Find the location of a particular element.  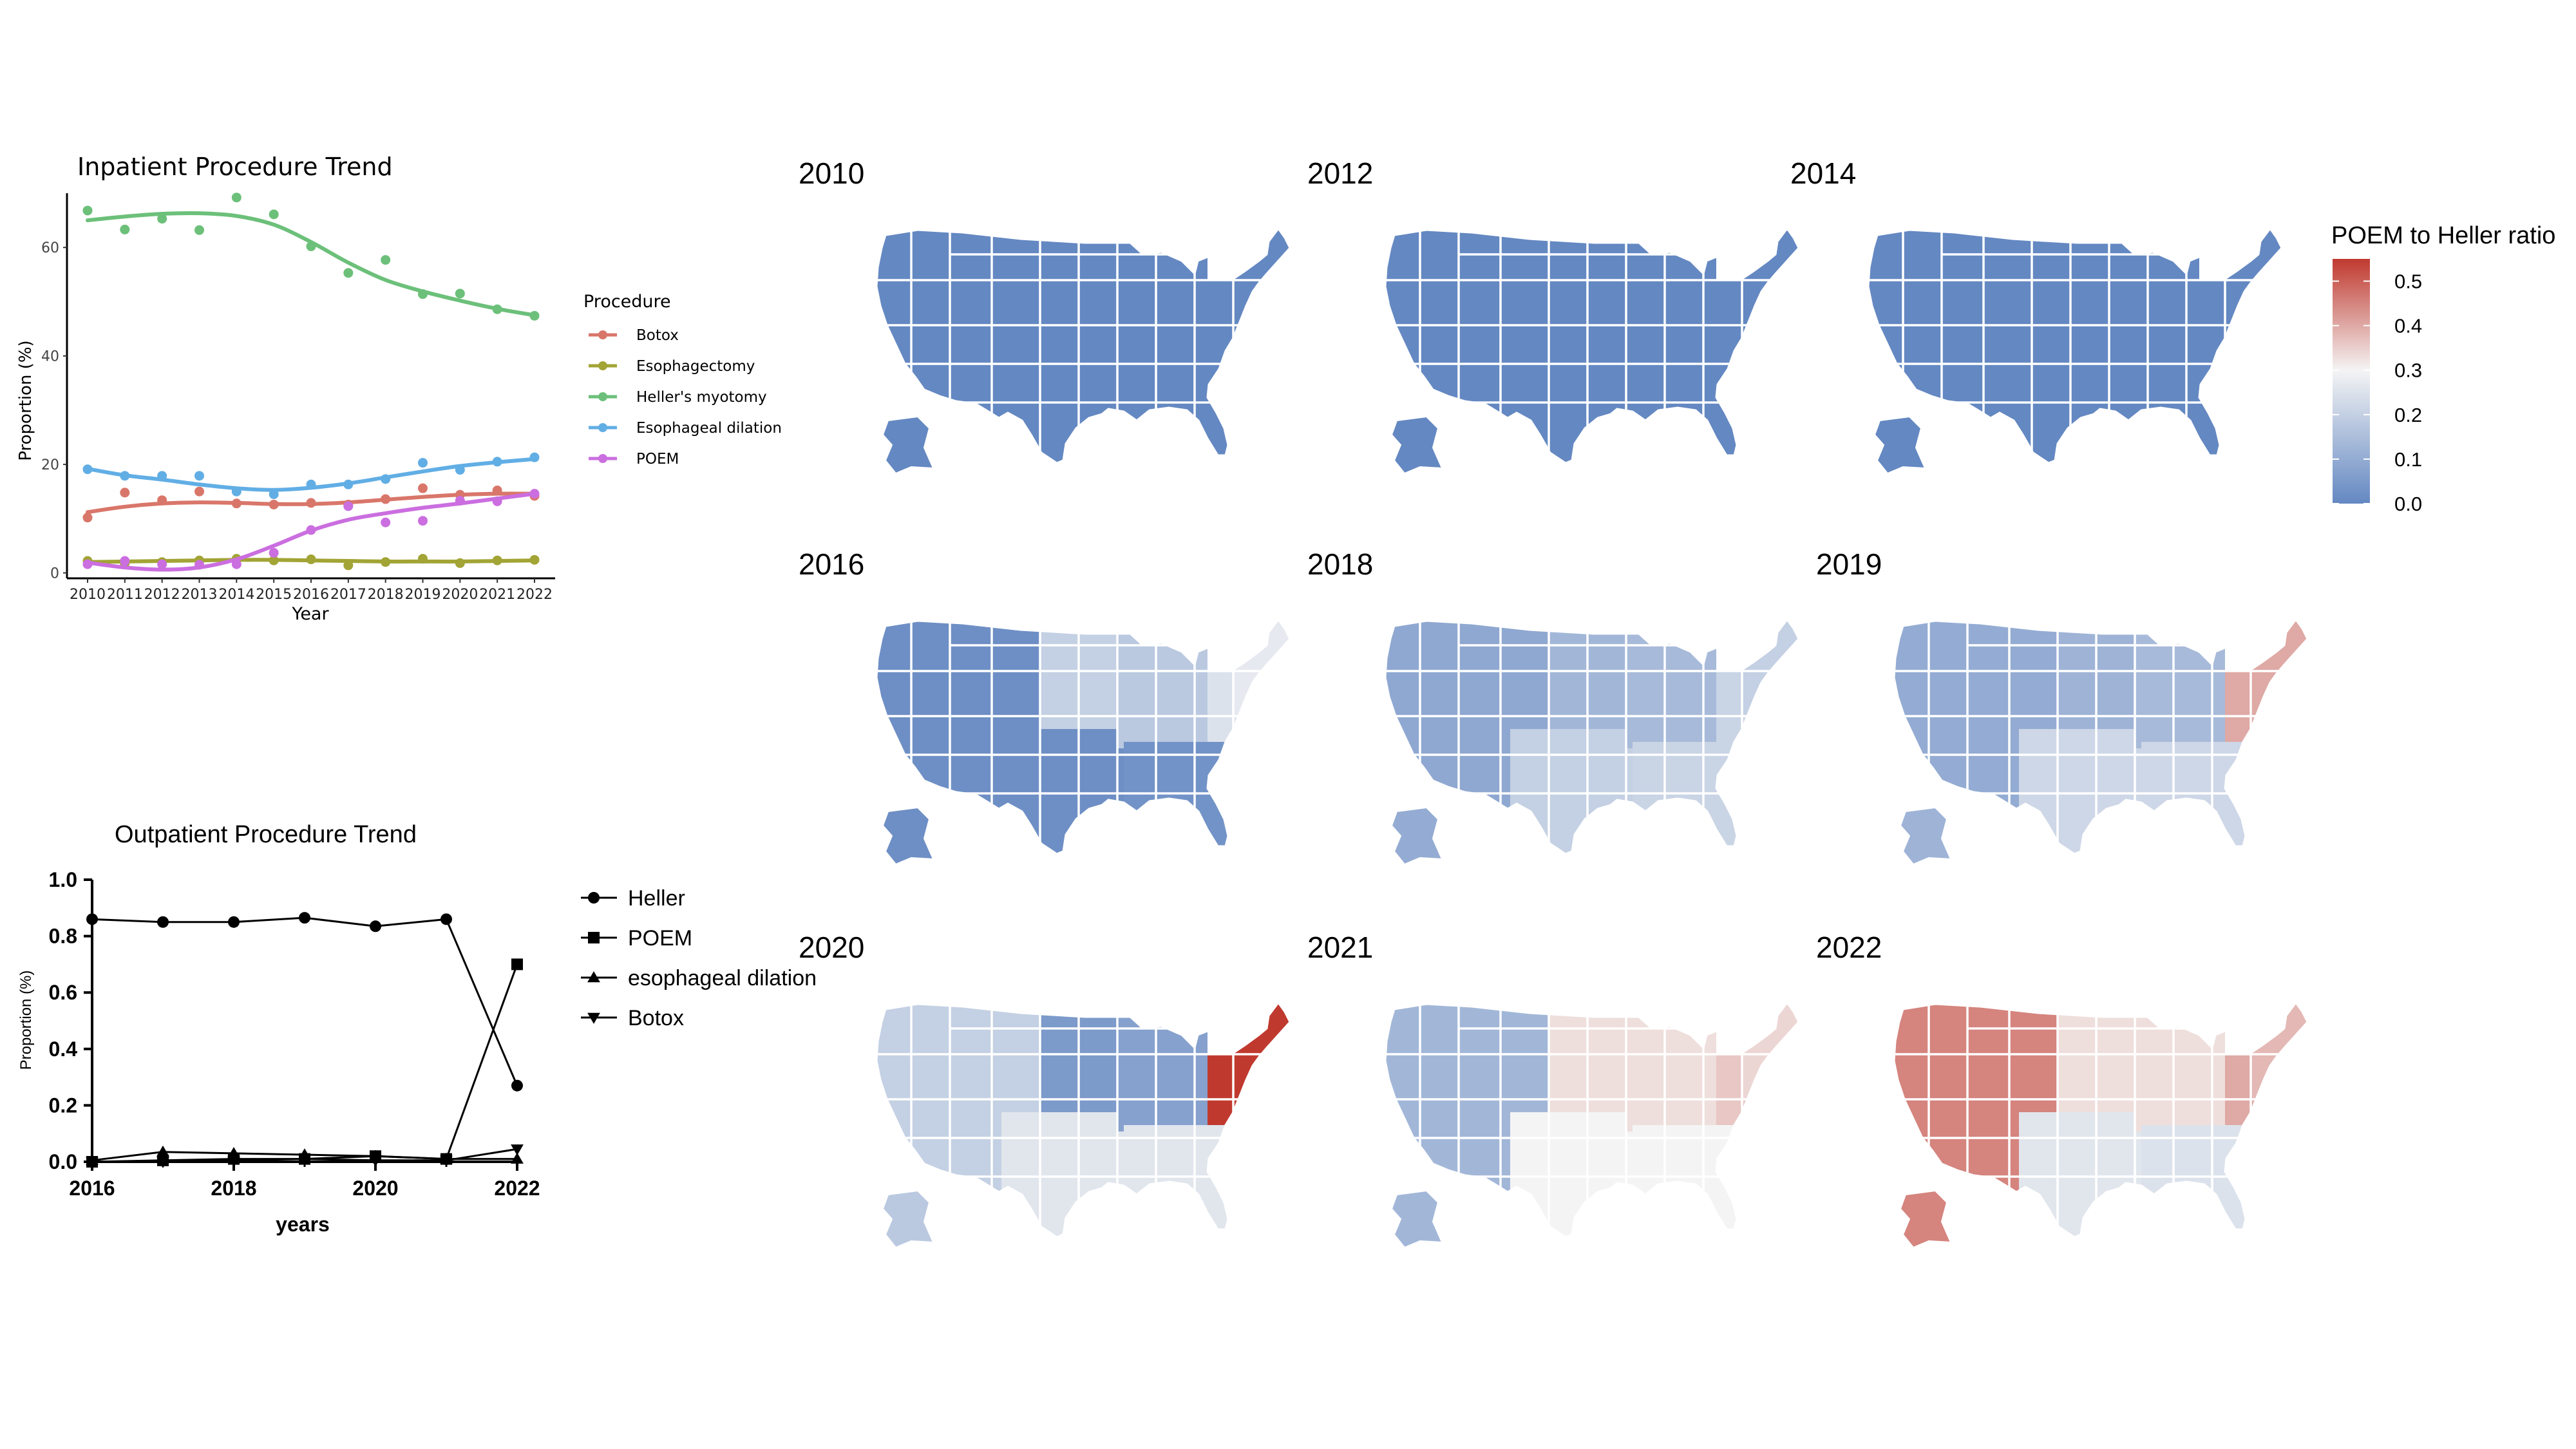

inpatient-series-dilation is located at coordinates (311, 476).